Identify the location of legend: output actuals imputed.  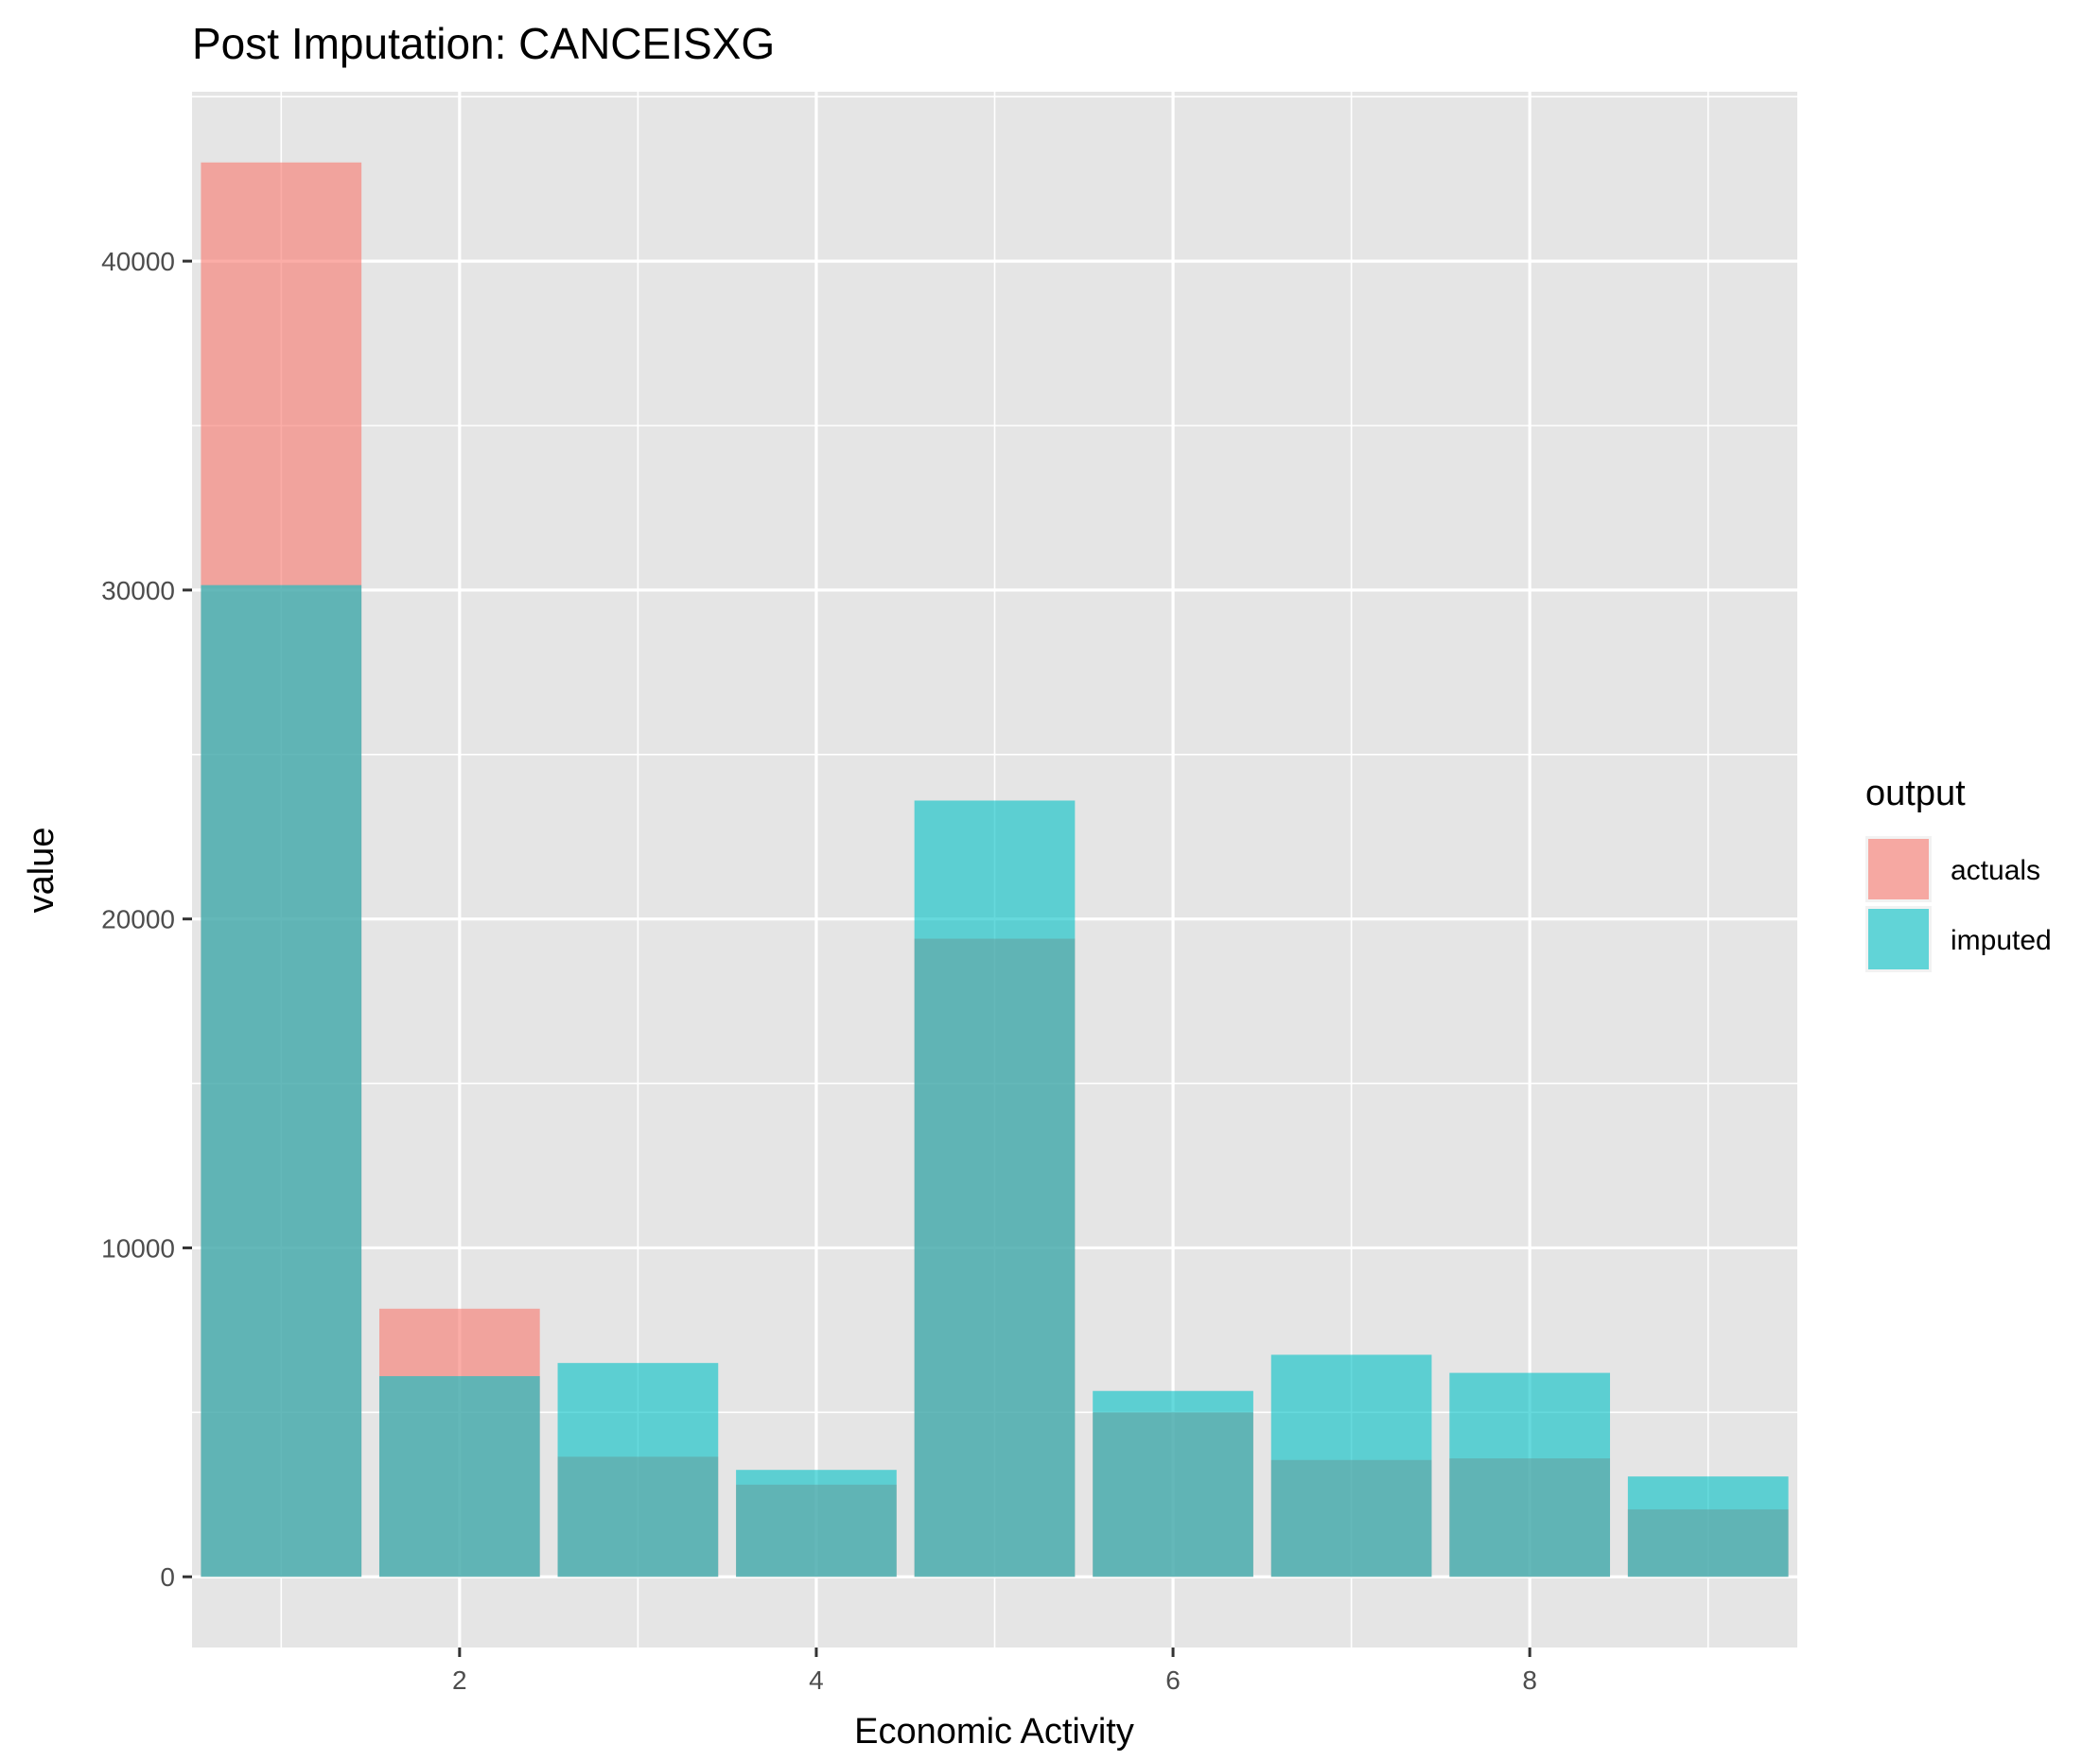
(1958, 873).